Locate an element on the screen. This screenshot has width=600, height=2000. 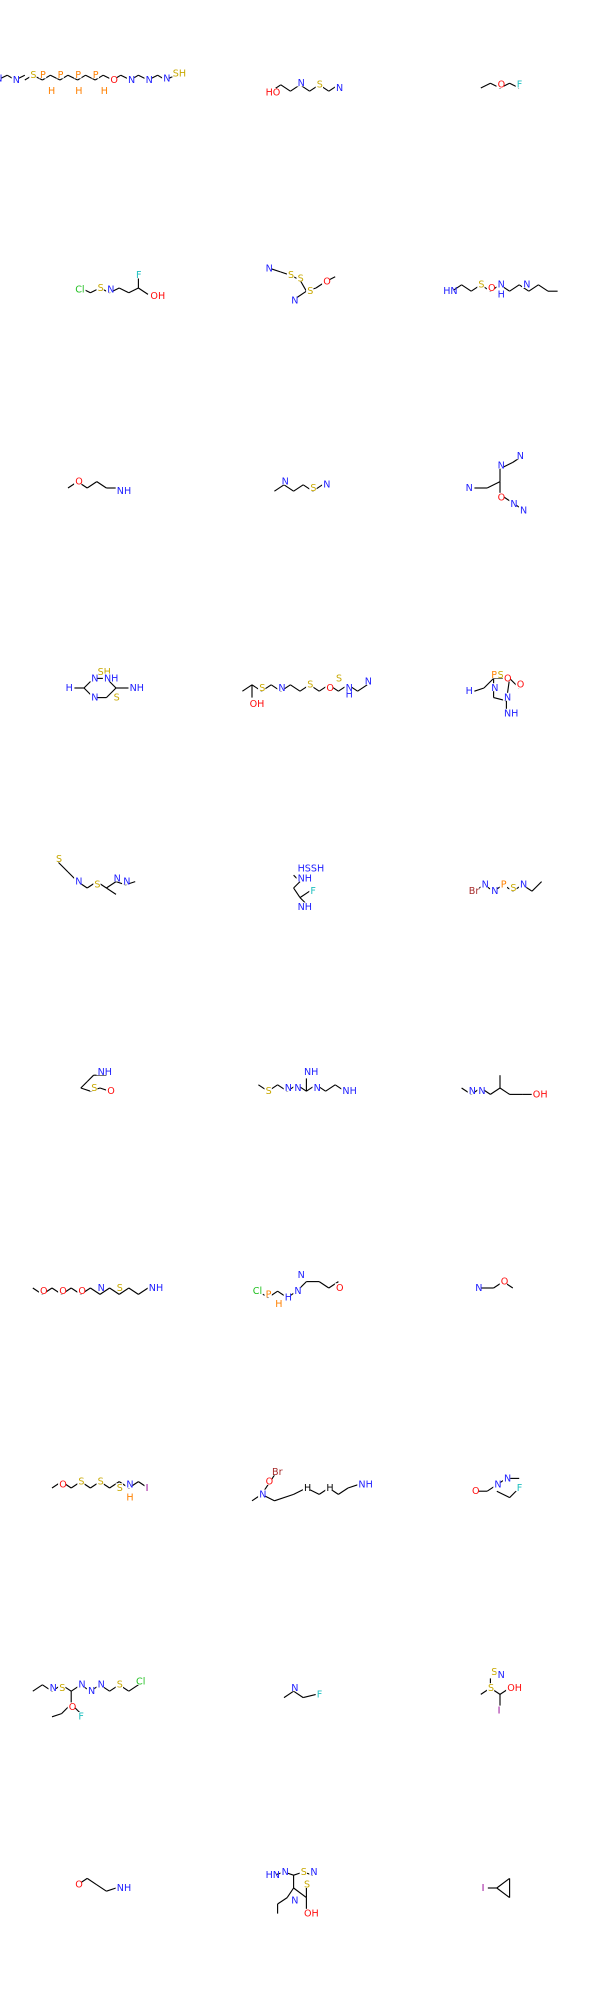
atom-label: OH is located at coordinates (157, 296).